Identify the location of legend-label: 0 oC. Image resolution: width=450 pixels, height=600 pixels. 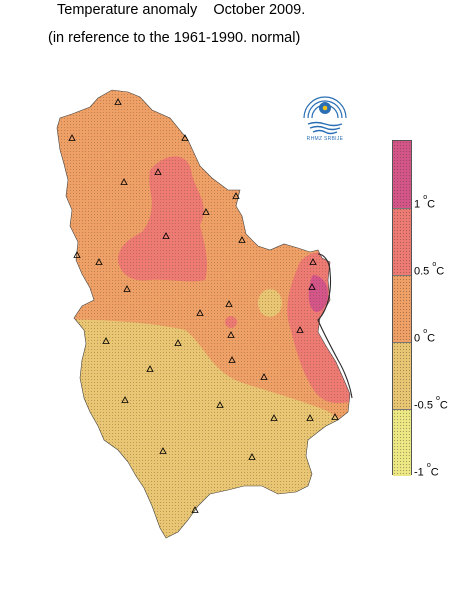
(425, 336).